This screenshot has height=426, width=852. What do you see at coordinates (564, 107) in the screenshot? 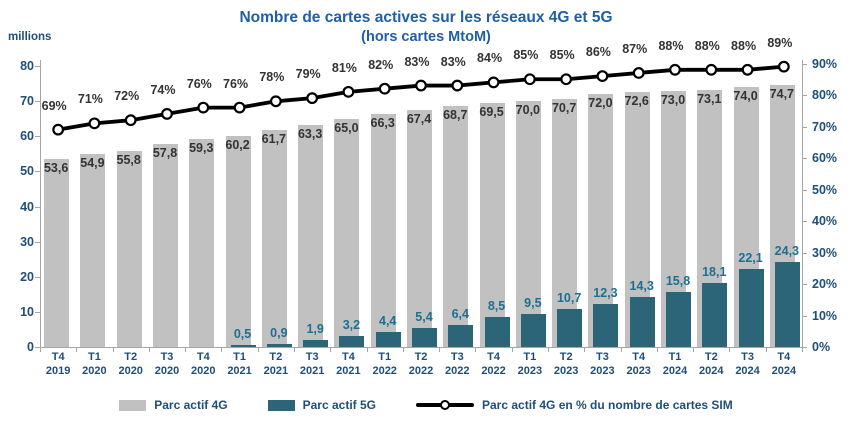
I see `bar-4g-value-label: 70,7` at bounding box center [564, 107].